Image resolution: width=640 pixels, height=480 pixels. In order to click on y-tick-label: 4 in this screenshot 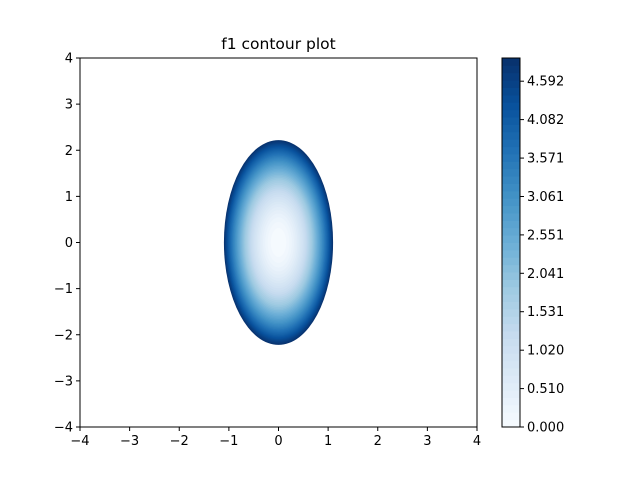, I will do `click(69, 59)`.